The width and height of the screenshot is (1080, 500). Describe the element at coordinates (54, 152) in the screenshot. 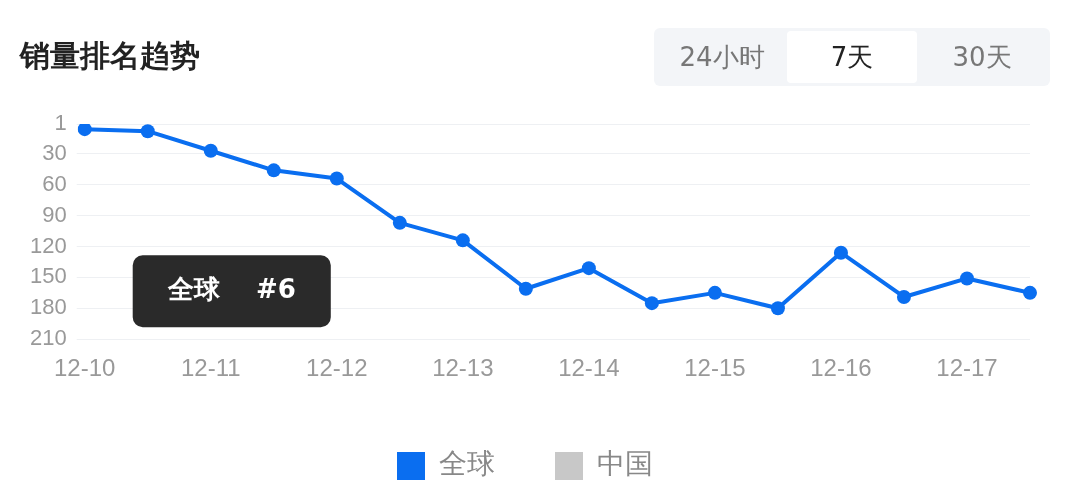

I see `y-tick-label: 30` at that location.